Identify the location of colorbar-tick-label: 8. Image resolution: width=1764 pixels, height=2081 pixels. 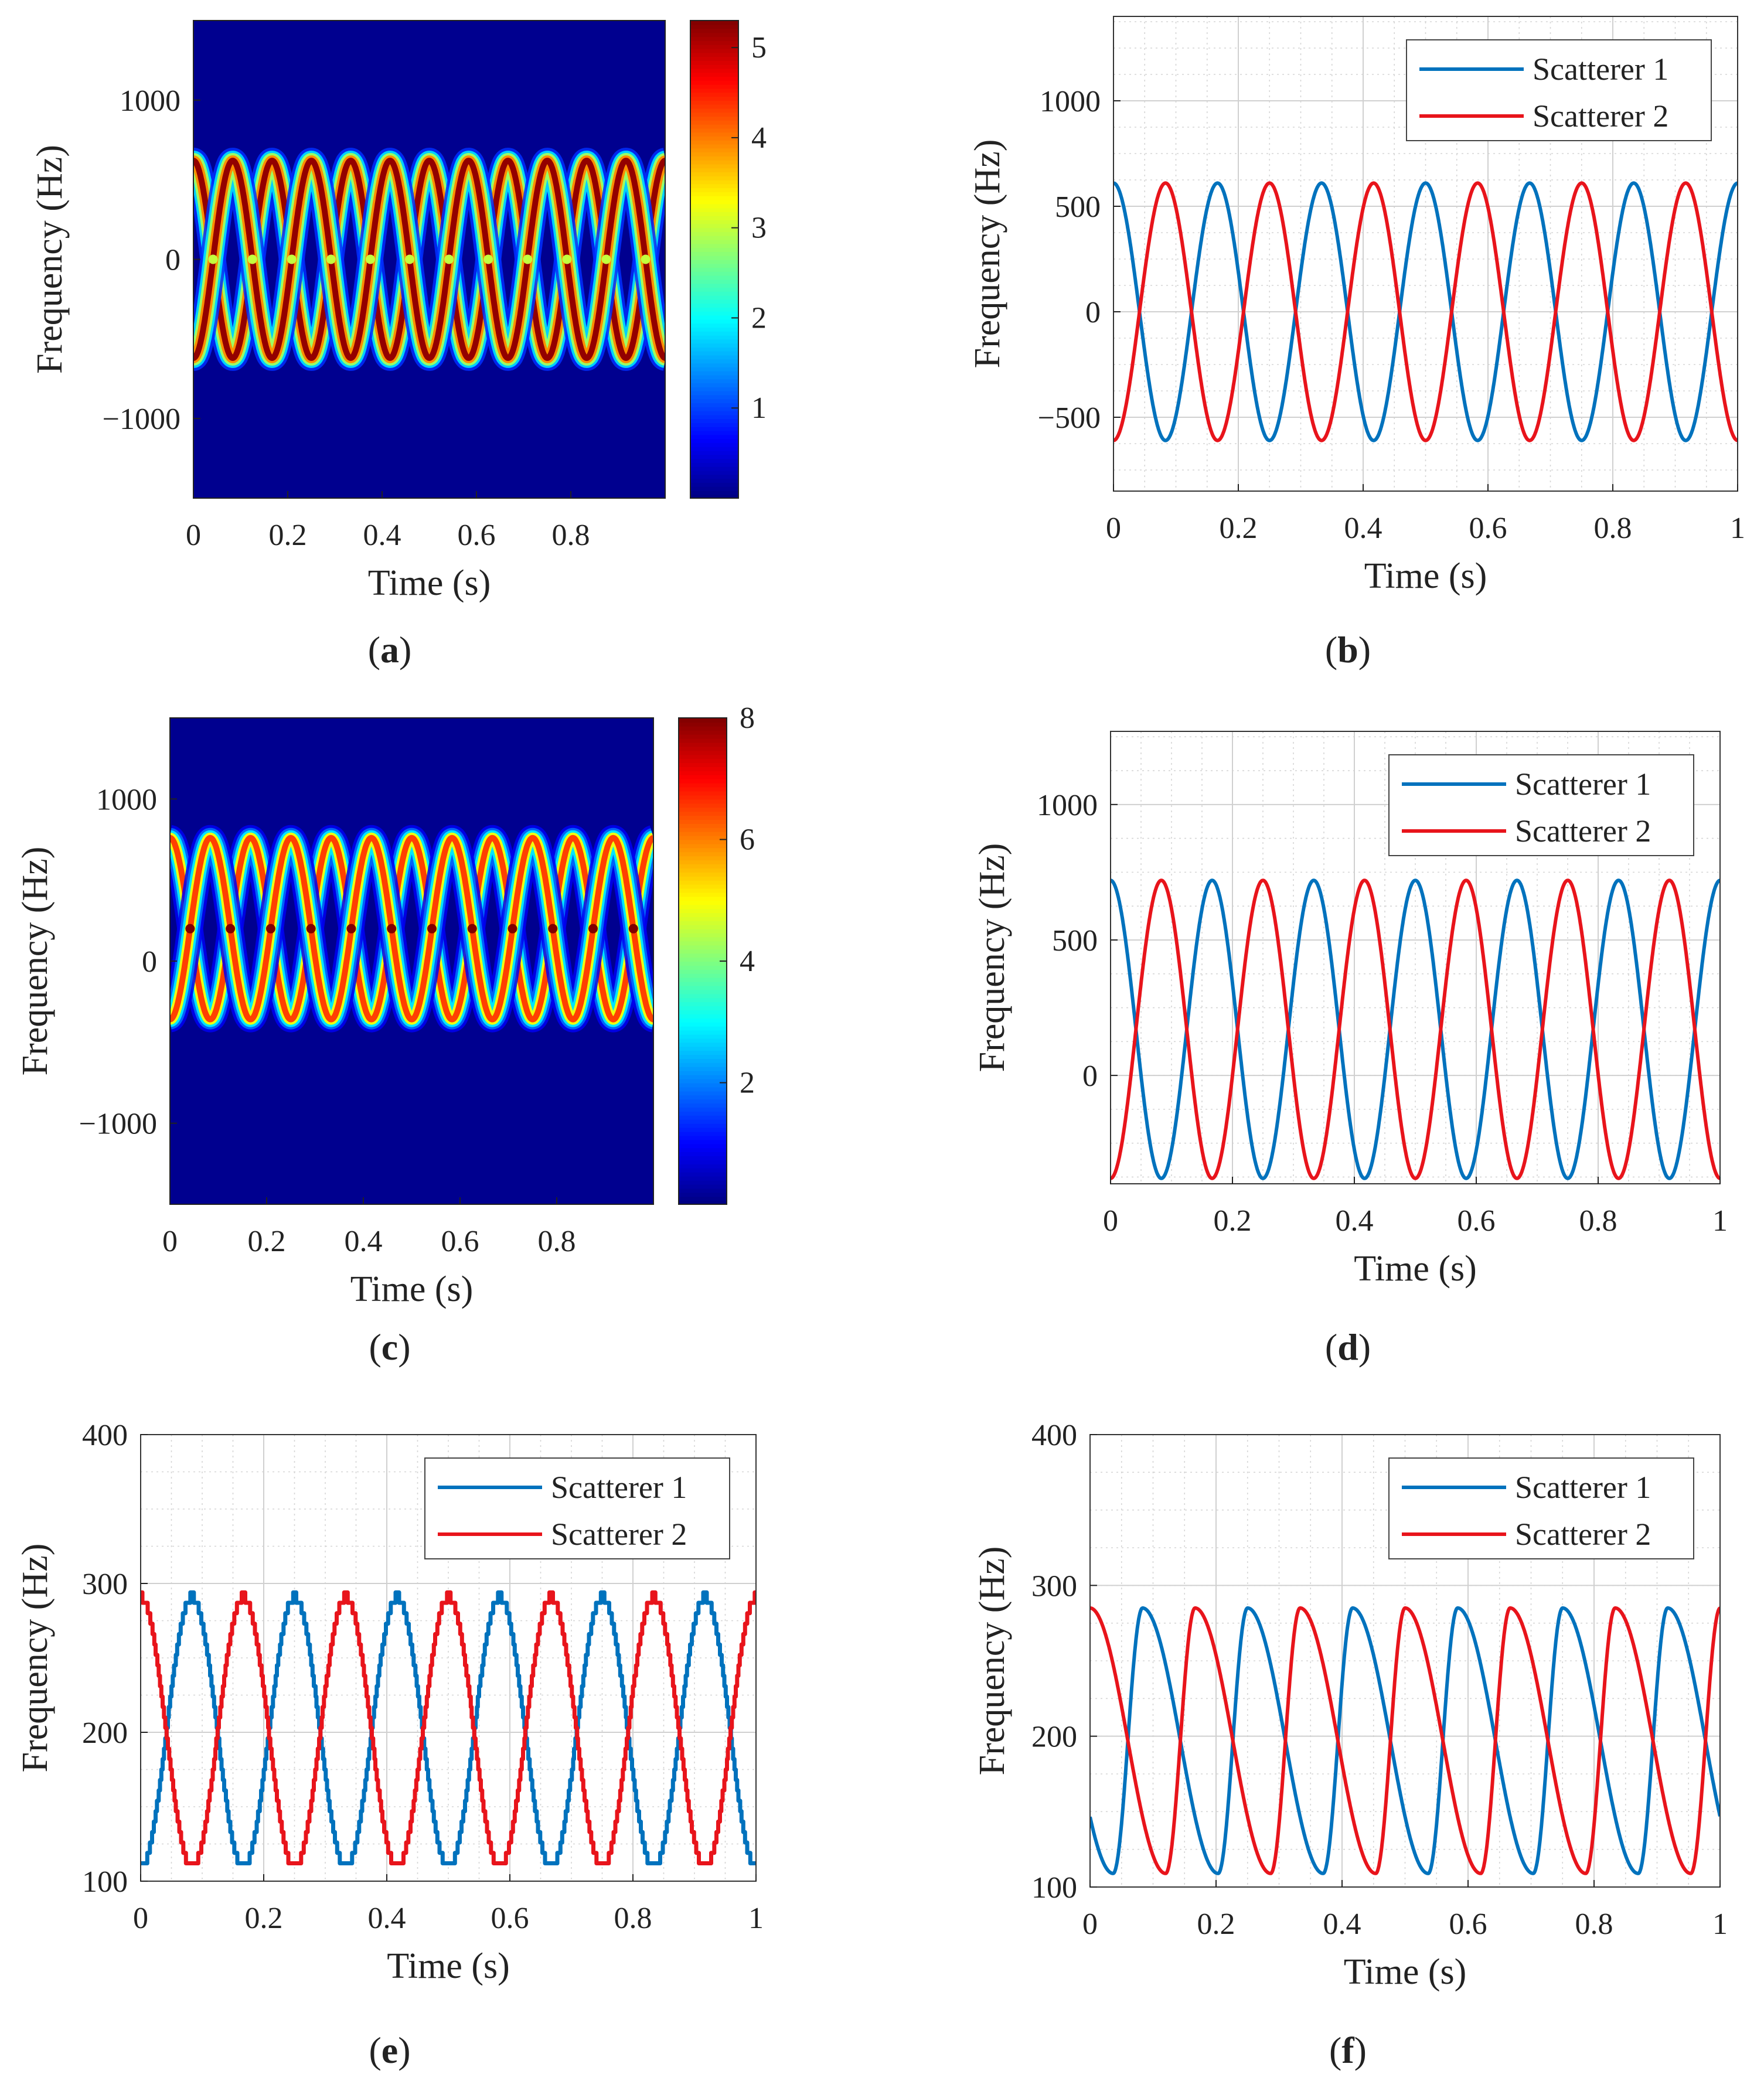
(748, 718).